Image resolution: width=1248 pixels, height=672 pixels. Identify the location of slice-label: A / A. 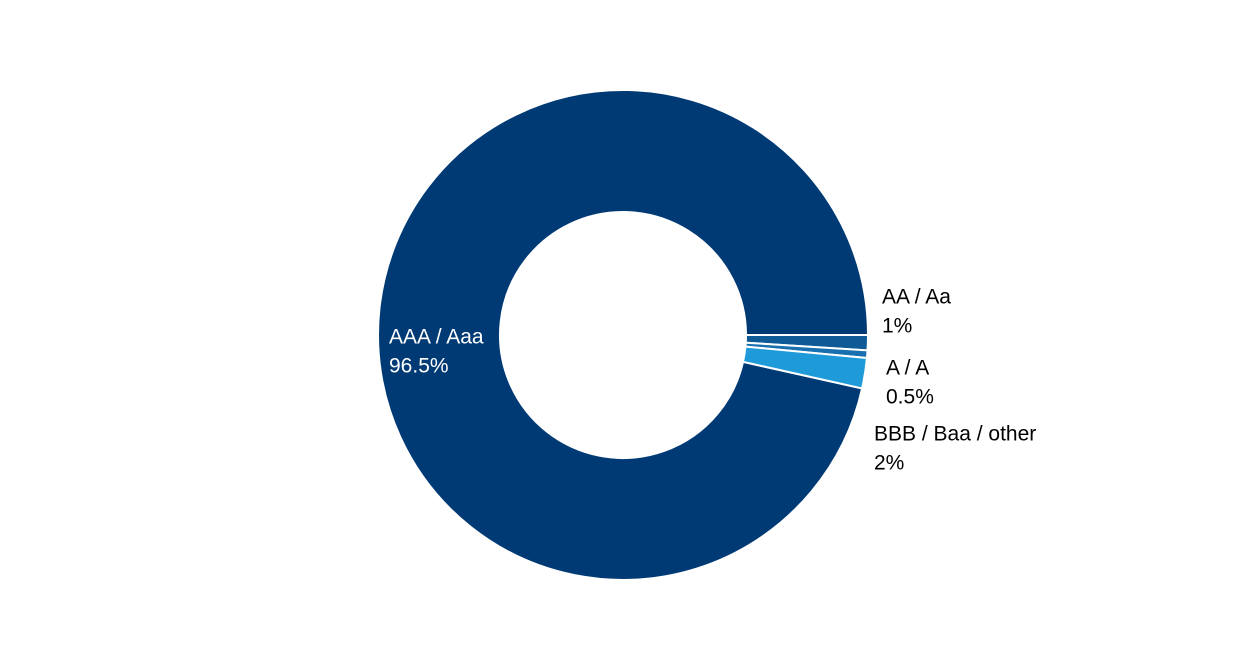
(907, 368).